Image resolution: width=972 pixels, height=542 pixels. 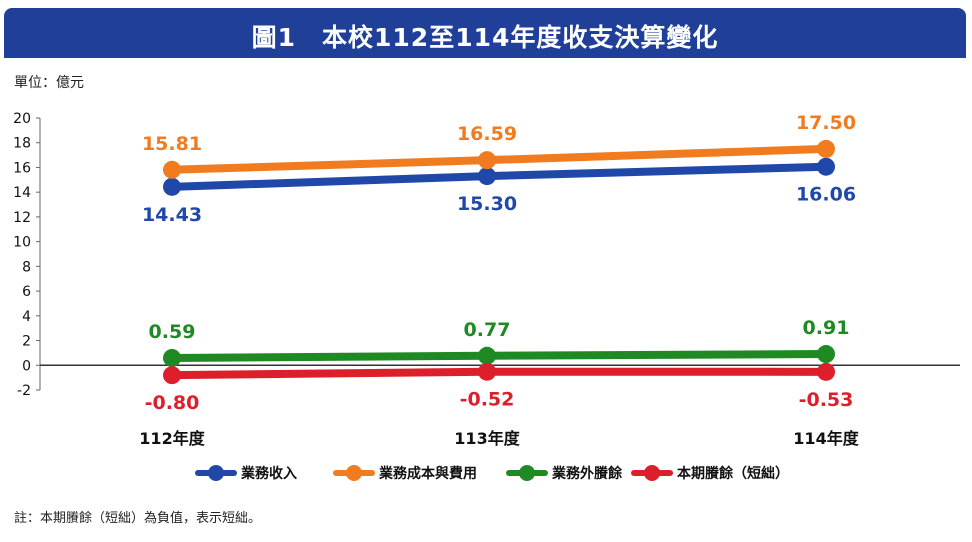 What do you see at coordinates (587, 473) in the screenshot?
I see `legend-label: 業務外賸餘` at bounding box center [587, 473].